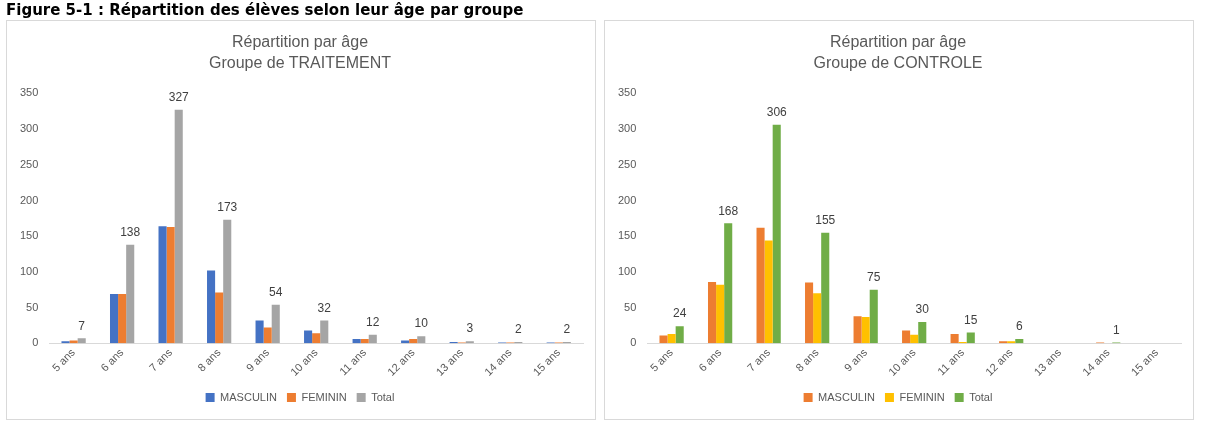 Image resolution: width=1206 pixels, height=426 pixels. What do you see at coordinates (971, 319) in the screenshot?
I see `data-label: 15` at bounding box center [971, 319].